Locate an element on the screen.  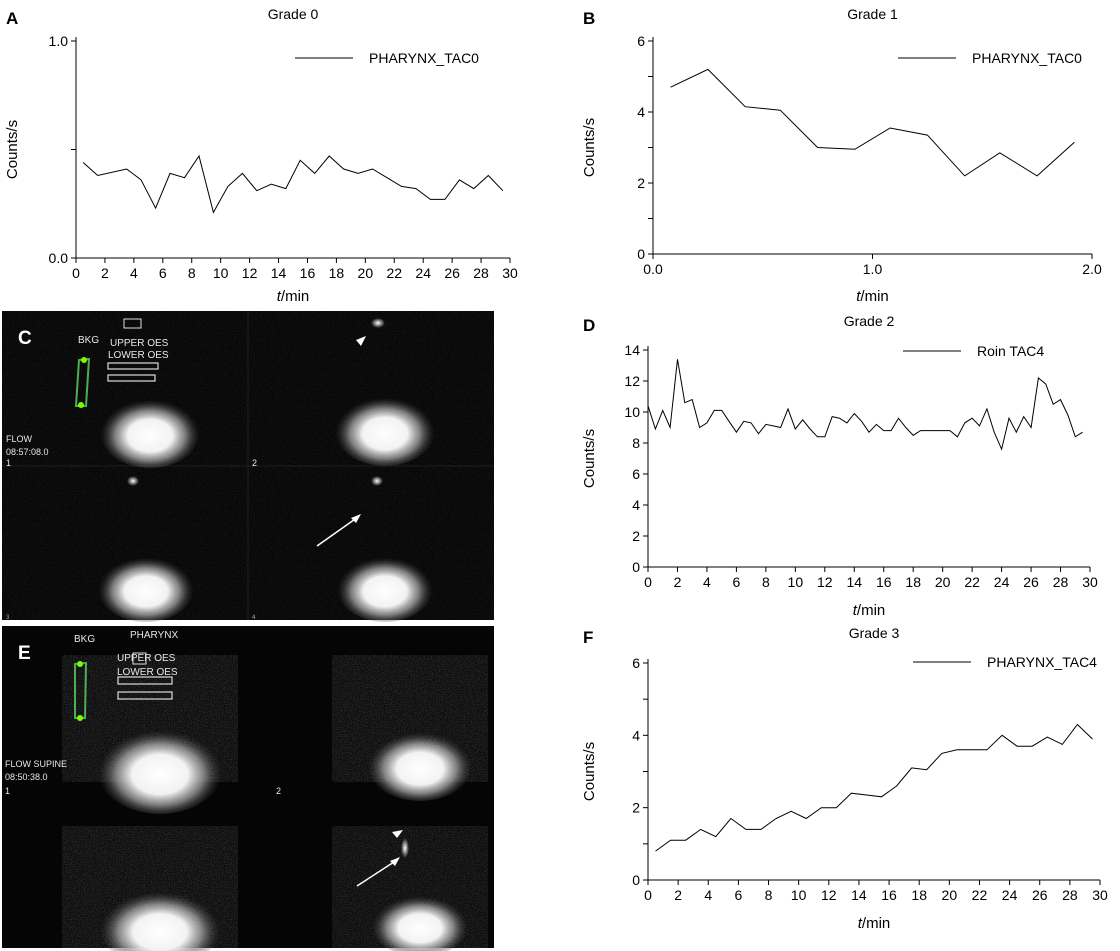
y-tick-label: 10 is located at coordinates (632, 412).